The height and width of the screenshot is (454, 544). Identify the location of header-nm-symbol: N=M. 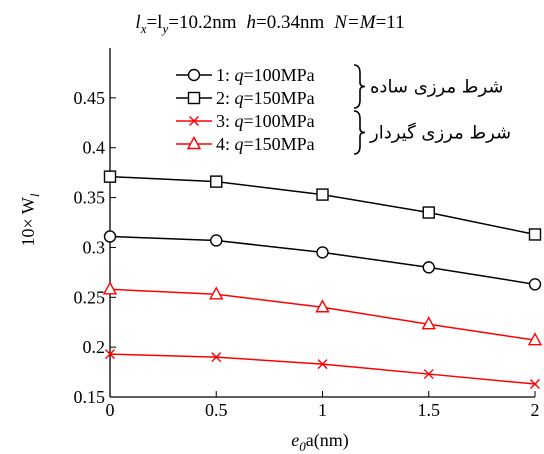
(354, 22).